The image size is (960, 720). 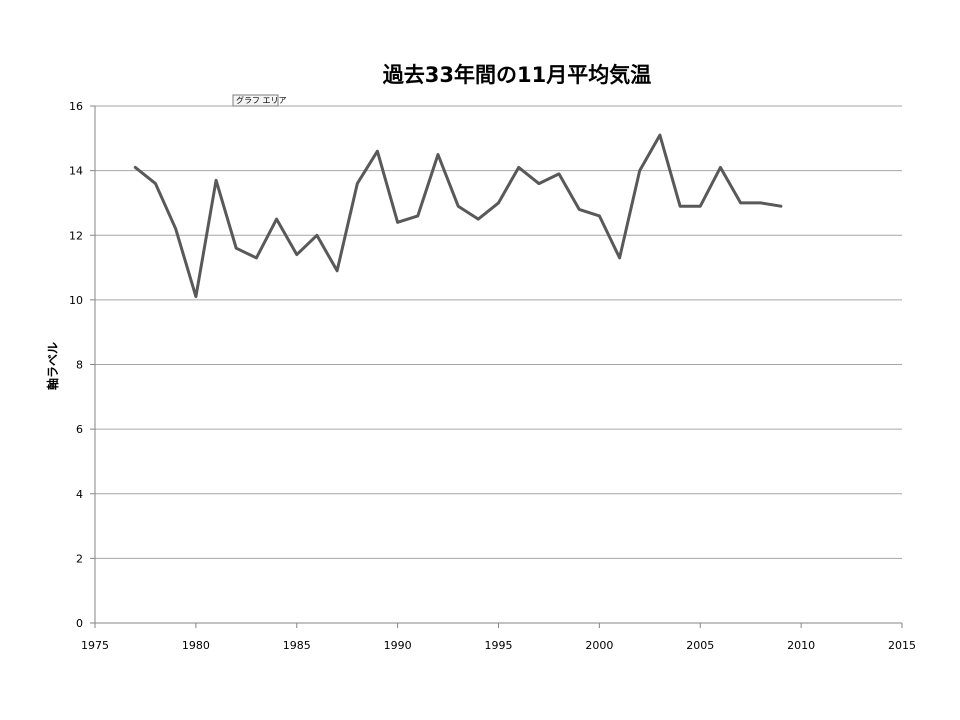 What do you see at coordinates (79, 623) in the screenshot?
I see `y-tick-label: 0` at bounding box center [79, 623].